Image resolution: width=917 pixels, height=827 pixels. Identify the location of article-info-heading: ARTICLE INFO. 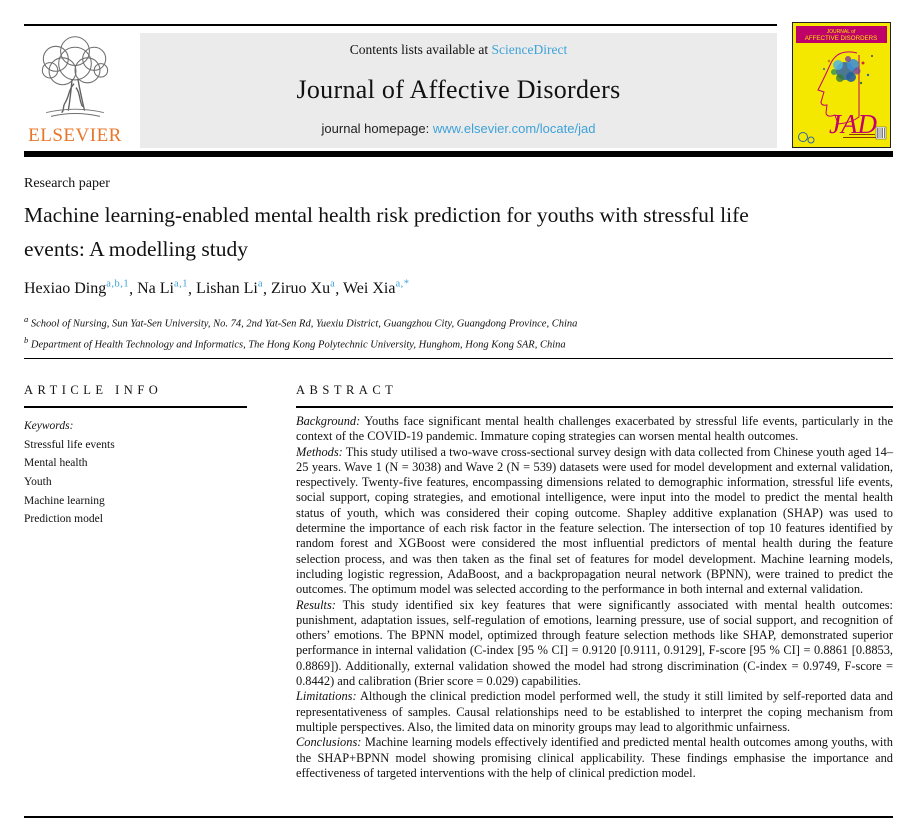
(93, 390).